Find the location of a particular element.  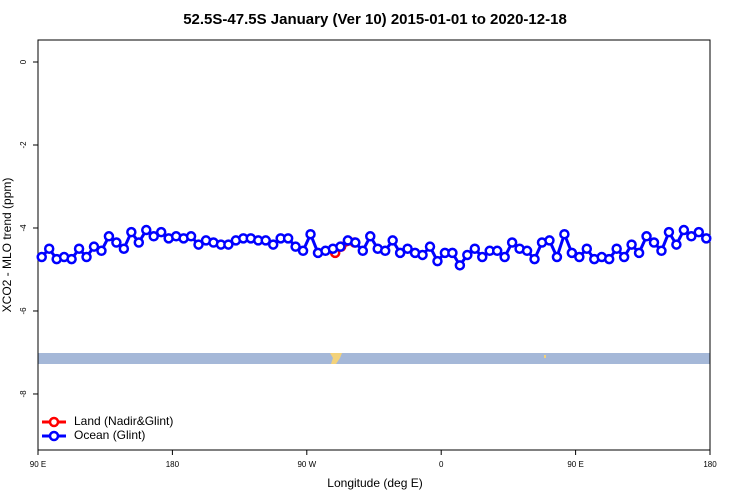

x-tick-label: 90 W is located at coordinates (306, 464).